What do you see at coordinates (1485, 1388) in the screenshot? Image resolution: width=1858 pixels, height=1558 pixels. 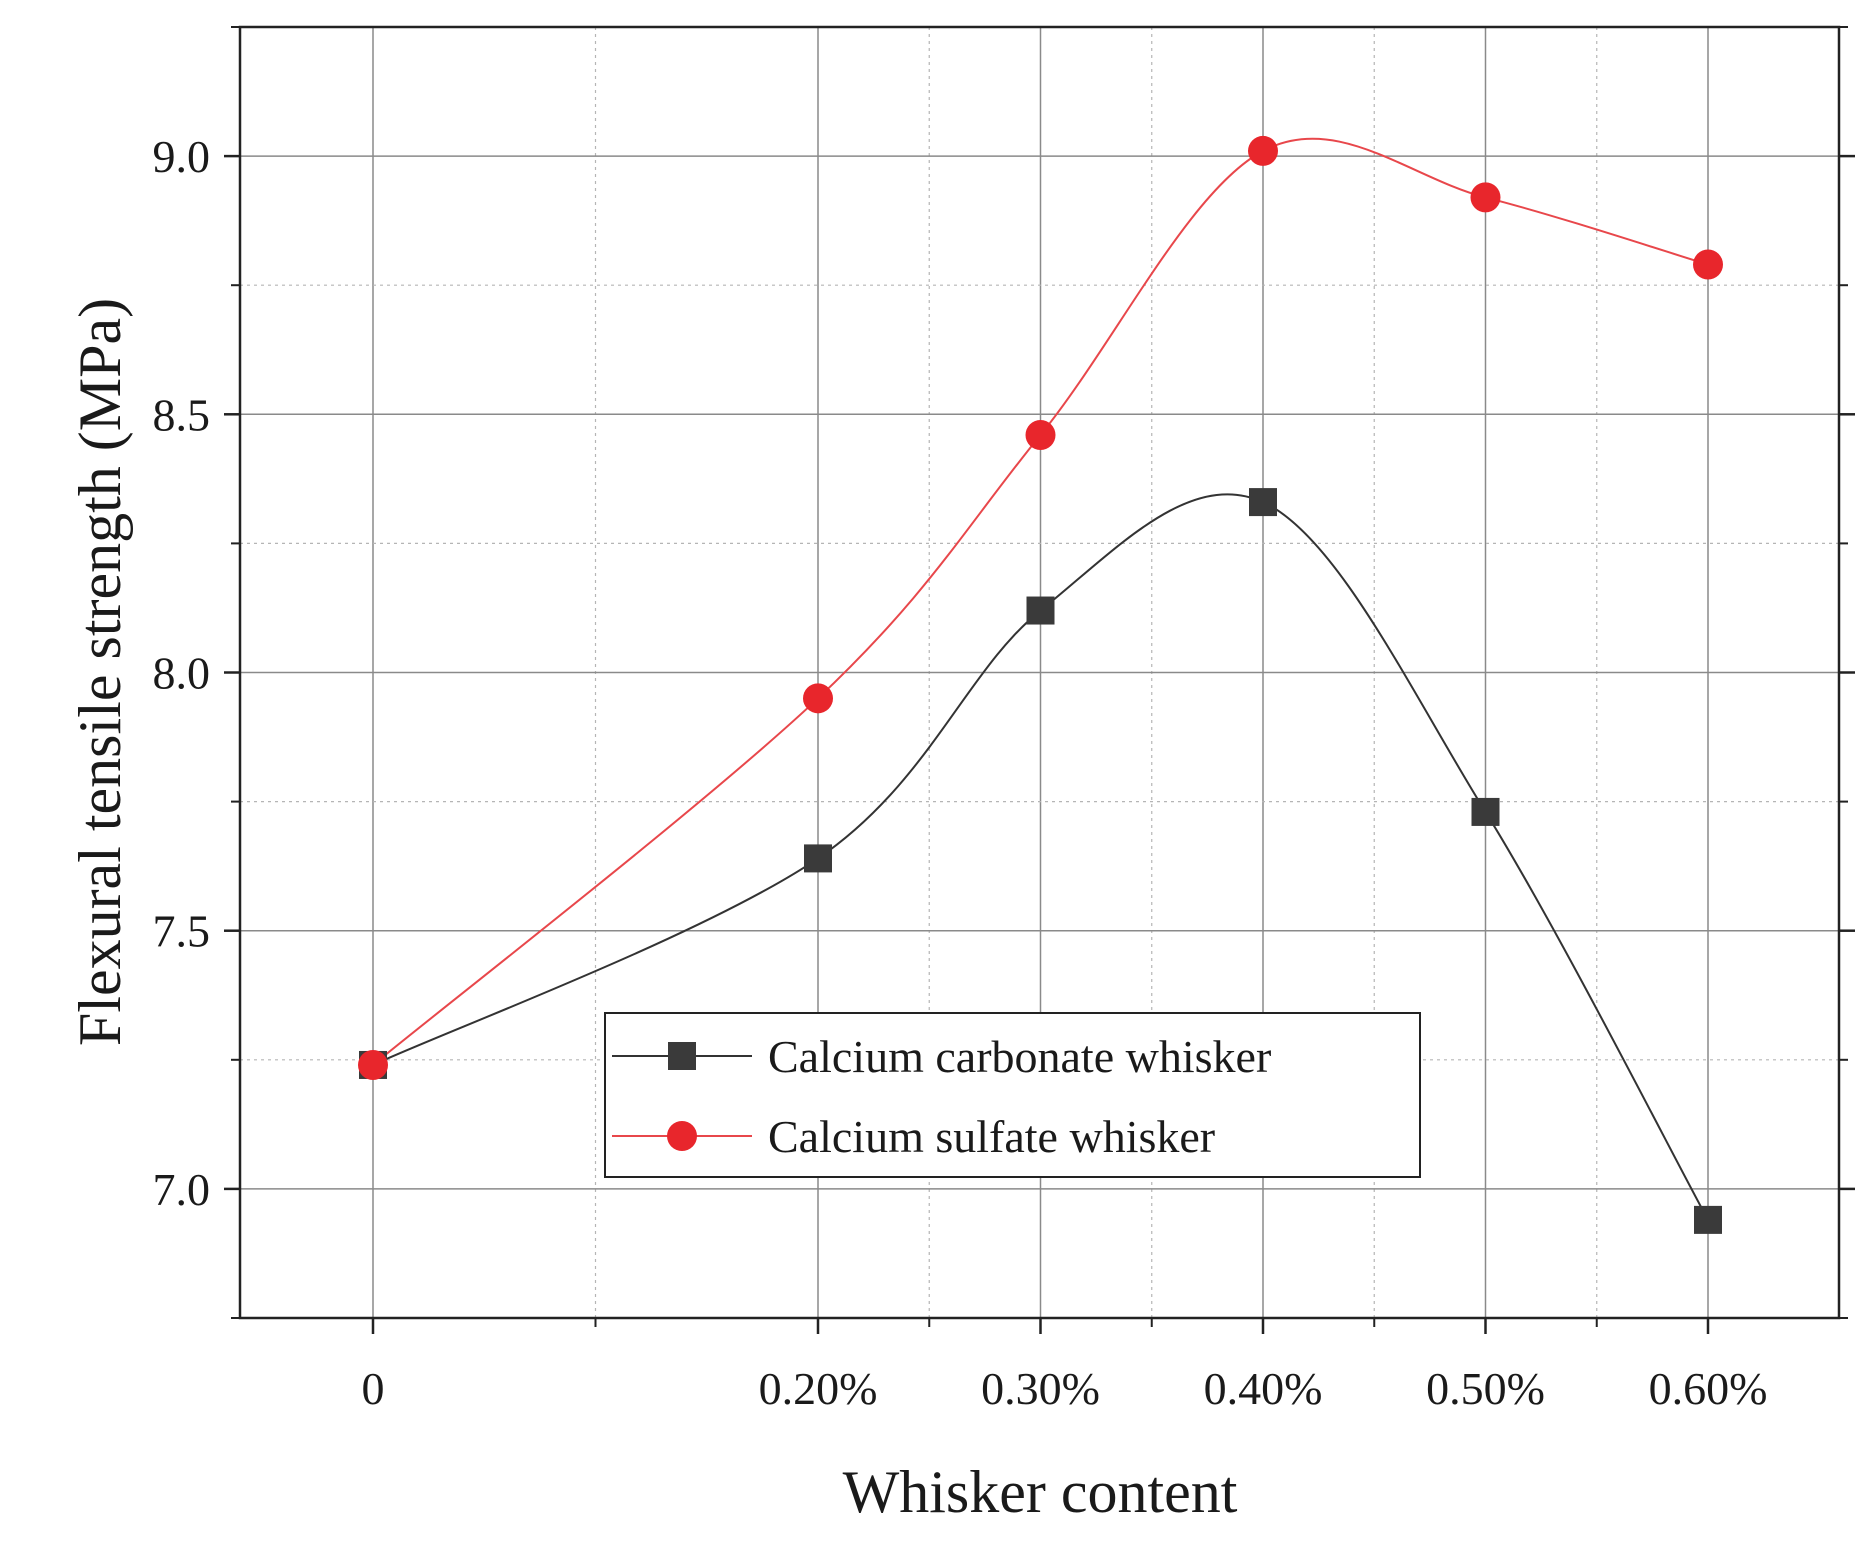 I see `x-tick-label: 0.50%` at bounding box center [1485, 1388].